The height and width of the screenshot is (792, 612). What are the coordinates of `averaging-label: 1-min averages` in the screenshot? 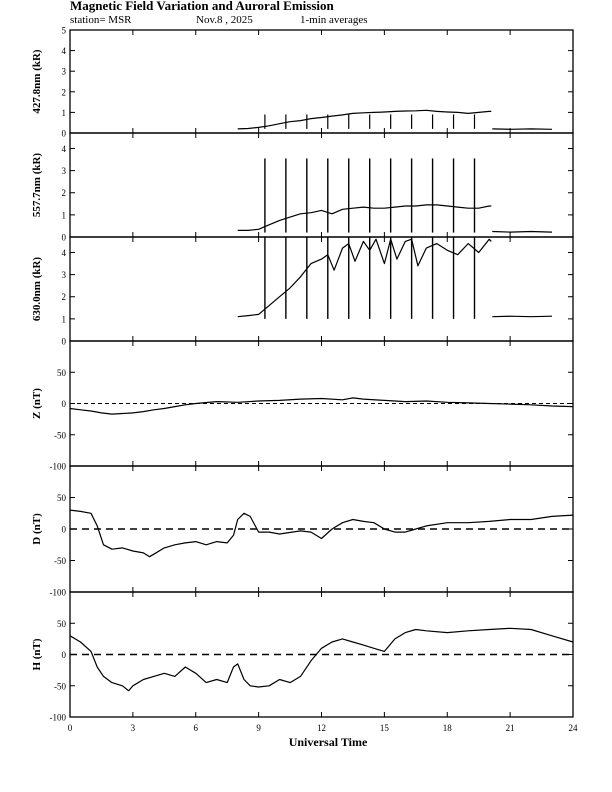 It's located at (334, 20).